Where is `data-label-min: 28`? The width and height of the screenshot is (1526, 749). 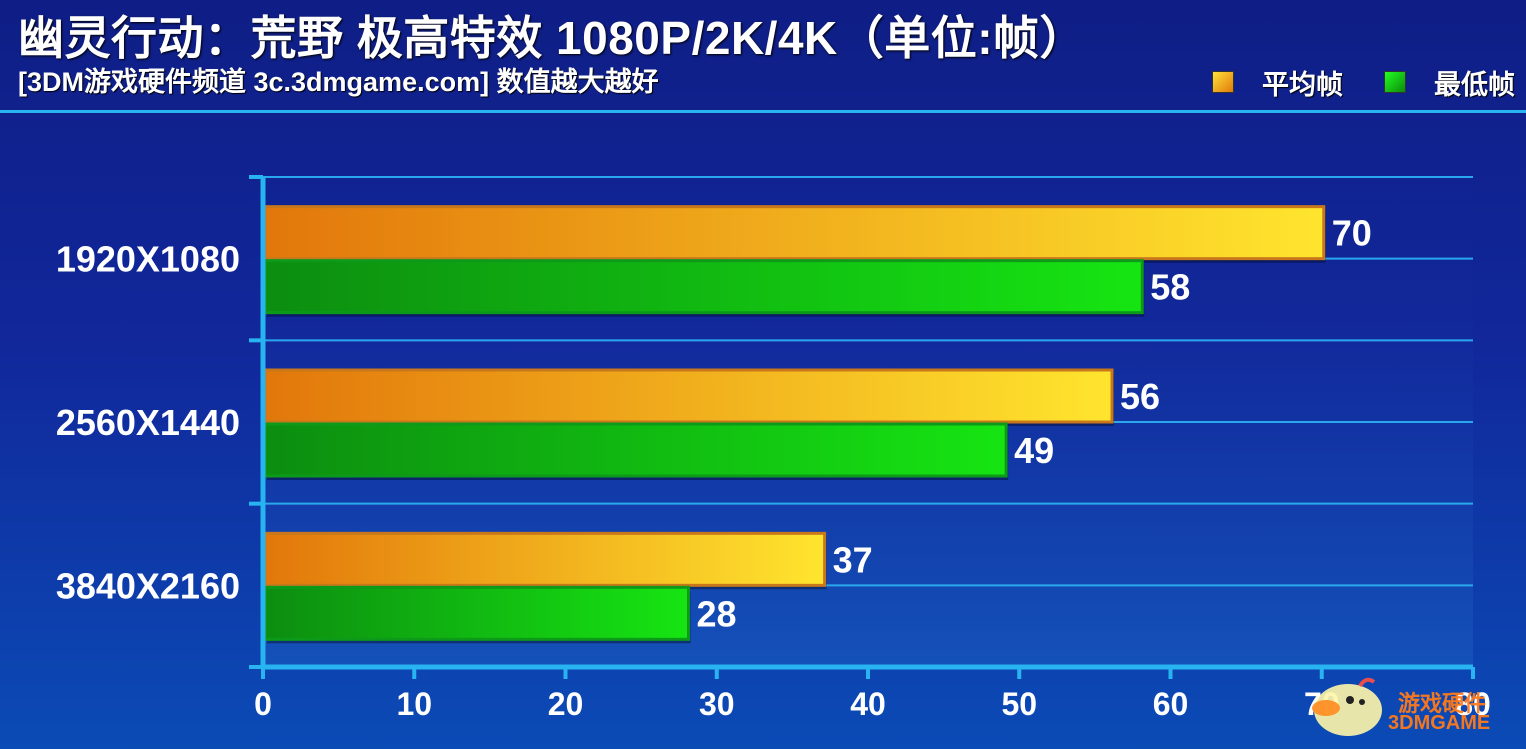 data-label-min: 28 is located at coordinates (717, 613).